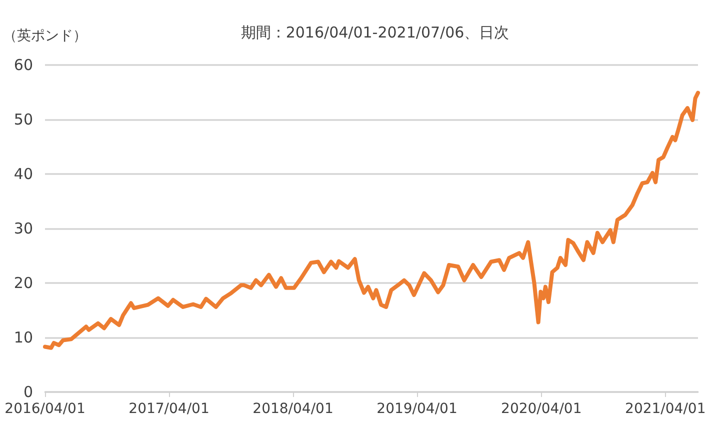 This screenshot has height=432, width=713. I want to click on x-tick-label: 2021/04/01, so click(665, 409).